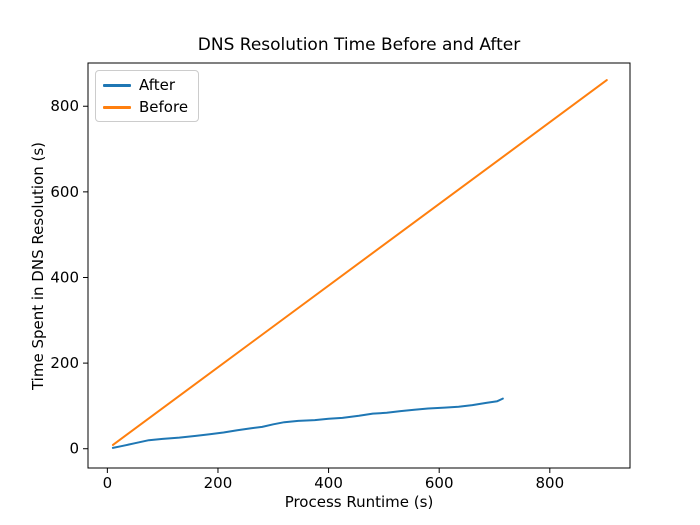 The image size is (700, 525). What do you see at coordinates (117, 107) in the screenshot?
I see `legend-swatch-before` at bounding box center [117, 107].